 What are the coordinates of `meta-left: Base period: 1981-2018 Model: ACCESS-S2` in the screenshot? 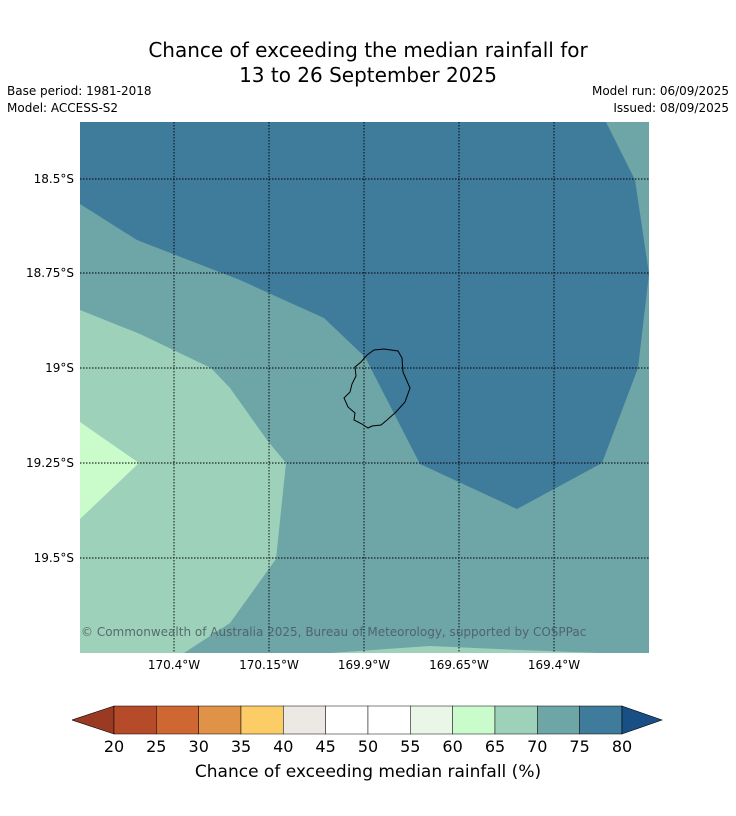 It's located at (79, 100).